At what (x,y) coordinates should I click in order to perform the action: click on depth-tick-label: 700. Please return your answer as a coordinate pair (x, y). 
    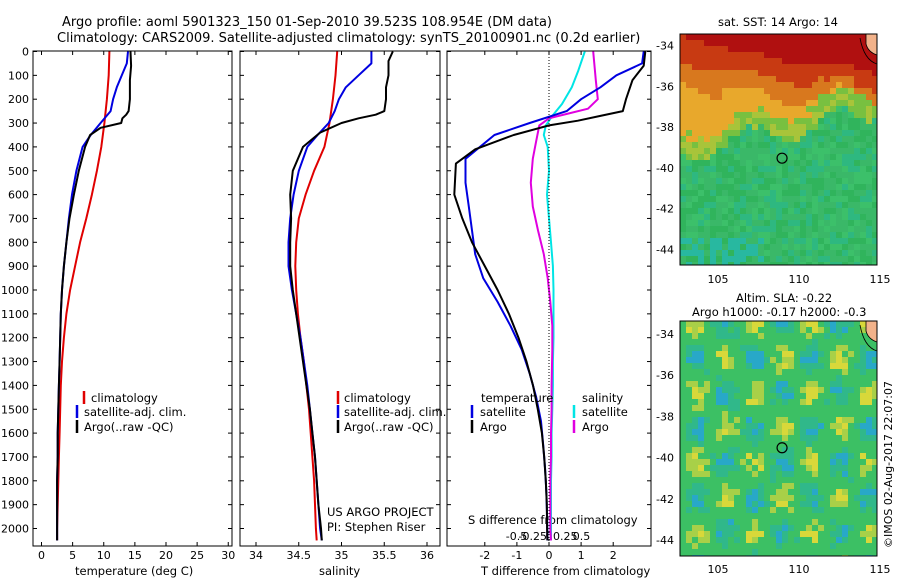
    Looking at the image, I should click on (18, 218).